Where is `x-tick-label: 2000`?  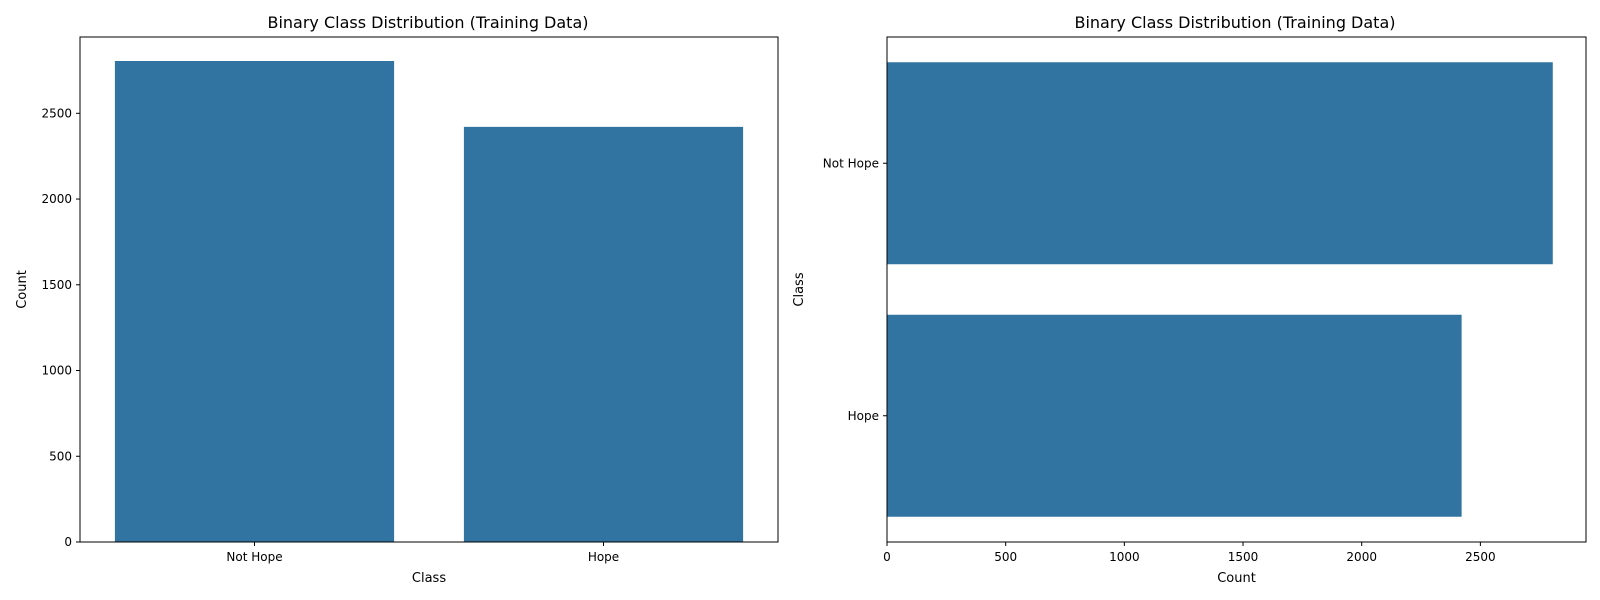
x-tick-label: 2000 is located at coordinates (1361, 557).